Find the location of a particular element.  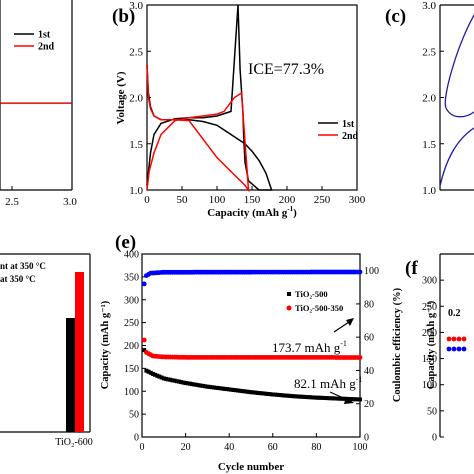

panel-e-x-axis-label: Cycle number is located at coordinates (251, 467).